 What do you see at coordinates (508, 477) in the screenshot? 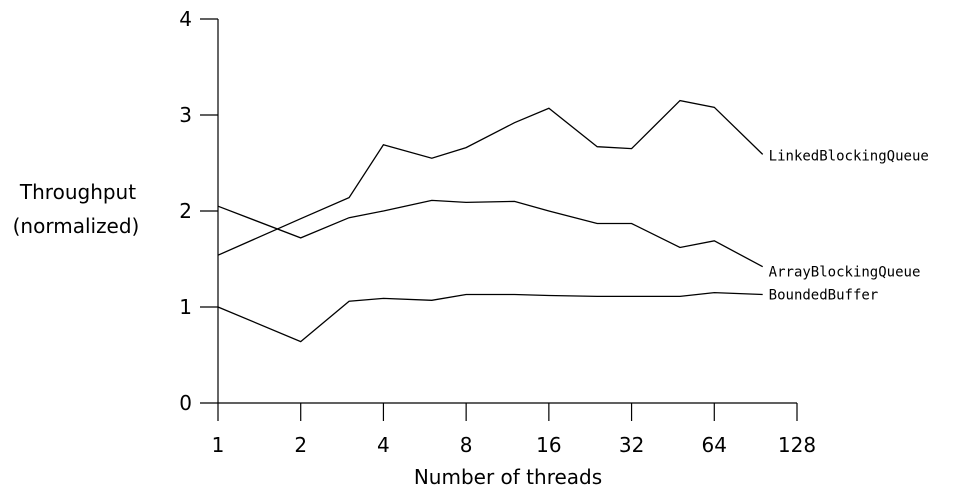
I see `x-axis-title: Number of threads` at bounding box center [508, 477].